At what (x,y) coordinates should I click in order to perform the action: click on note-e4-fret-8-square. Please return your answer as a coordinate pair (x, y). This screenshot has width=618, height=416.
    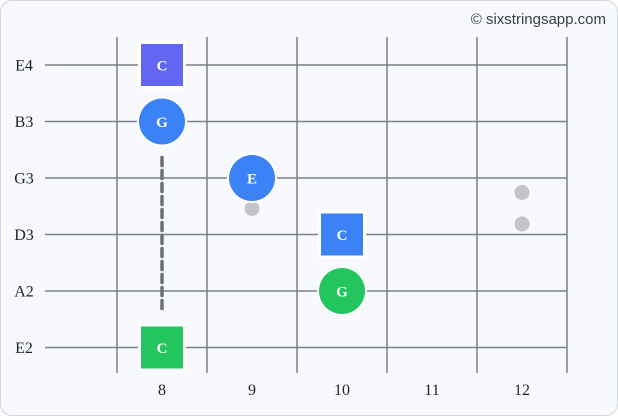
    Looking at the image, I should click on (162, 65).